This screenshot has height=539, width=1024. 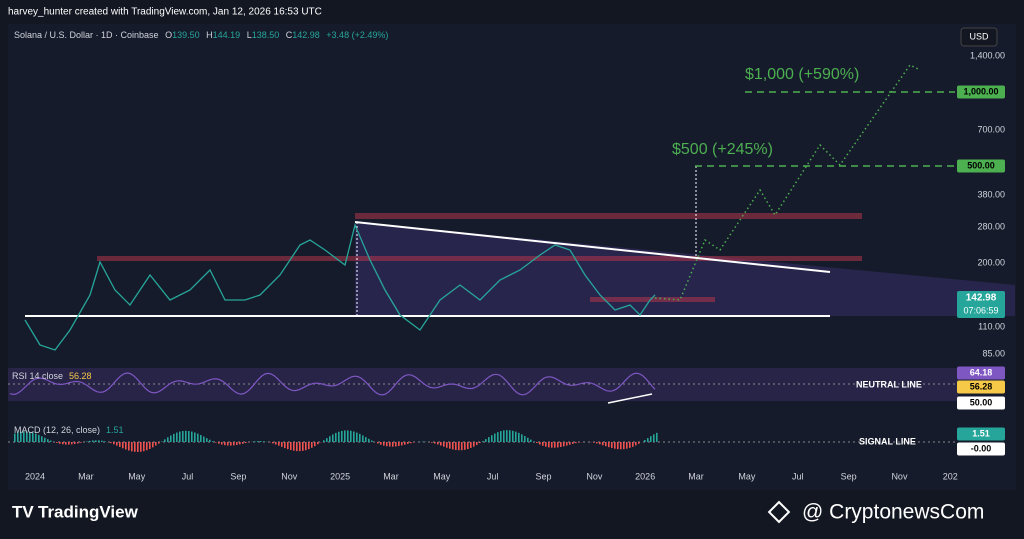 What do you see at coordinates (993, 353) in the screenshot?
I see `price-tick-label: 85.00` at bounding box center [993, 353].